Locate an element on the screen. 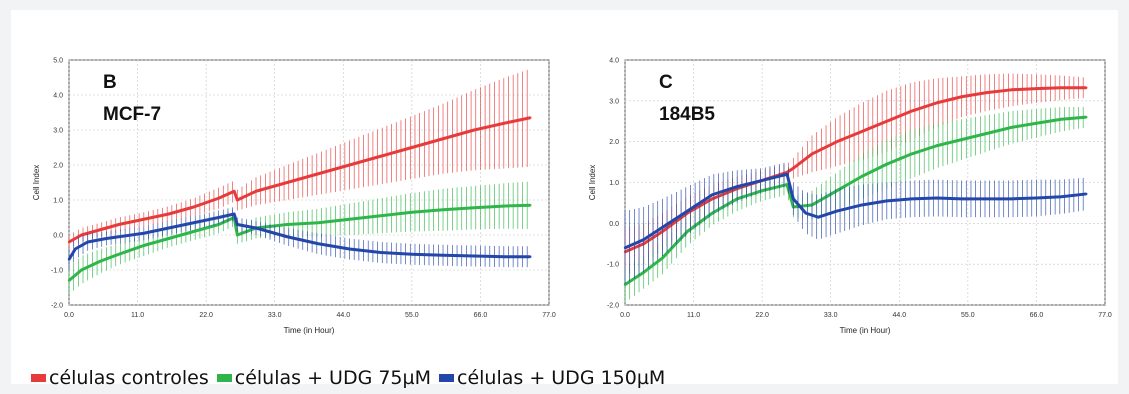  chart-b-y-tick-label: 3.0 is located at coordinates (58, 131).